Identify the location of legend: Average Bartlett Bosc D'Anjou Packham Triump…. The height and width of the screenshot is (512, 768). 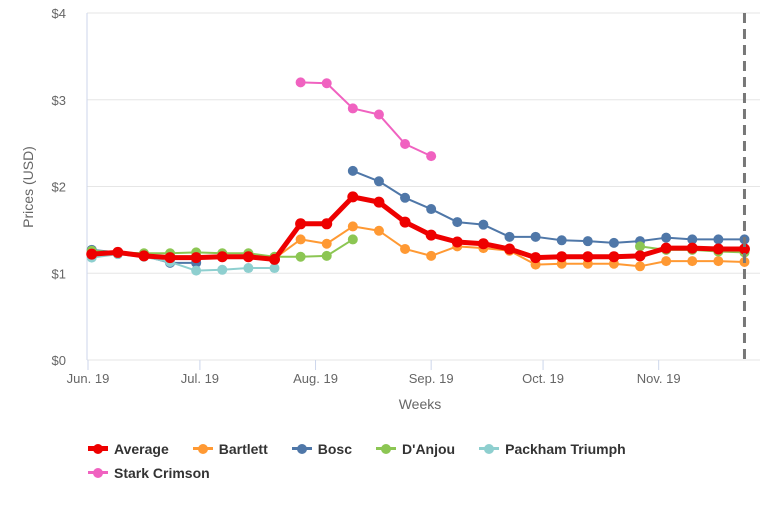
(408, 461).